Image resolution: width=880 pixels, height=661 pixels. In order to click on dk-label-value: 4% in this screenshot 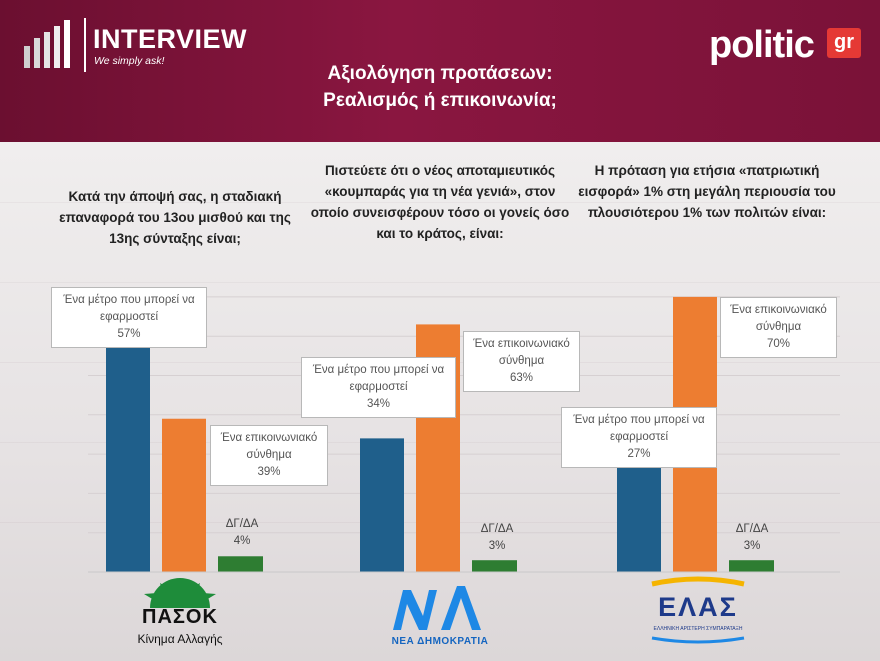, I will do `click(242, 541)`.